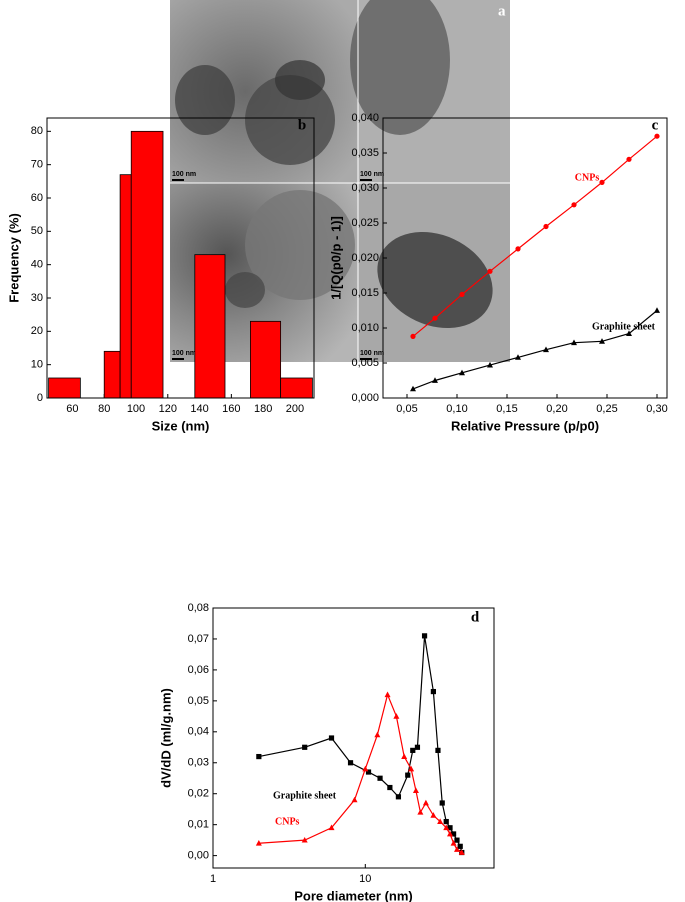  I want to click on x-tick-label: 100, so click(136, 409).